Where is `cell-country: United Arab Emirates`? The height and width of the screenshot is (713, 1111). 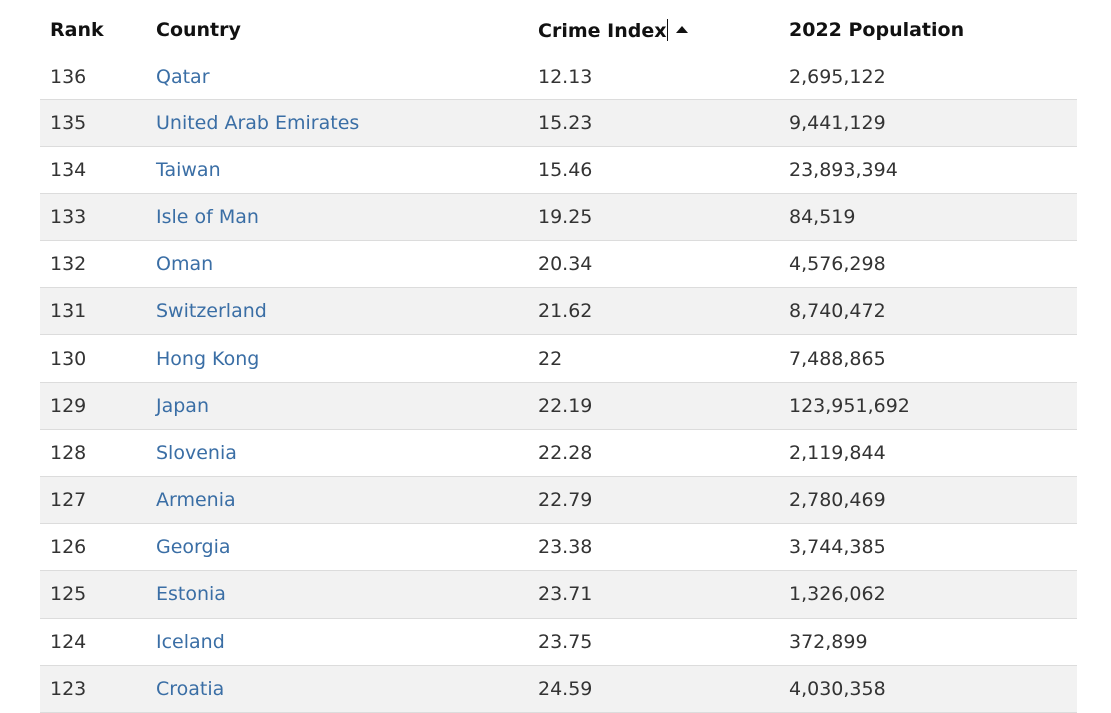
cell-country: United Arab Emirates is located at coordinates (337, 123).